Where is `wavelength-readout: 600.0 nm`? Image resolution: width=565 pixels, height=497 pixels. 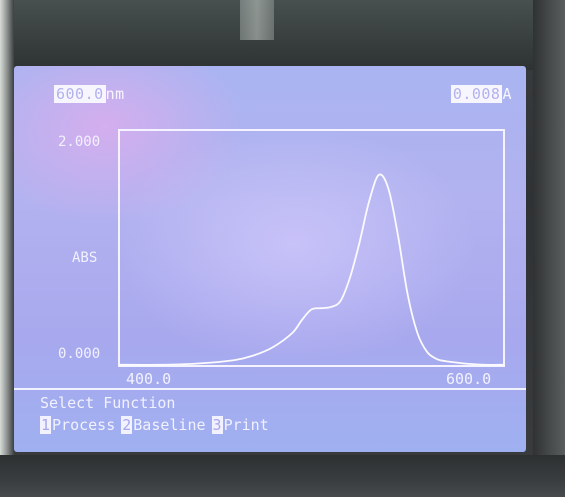
wavelength-readout: 600.0 nm is located at coordinates (89, 94).